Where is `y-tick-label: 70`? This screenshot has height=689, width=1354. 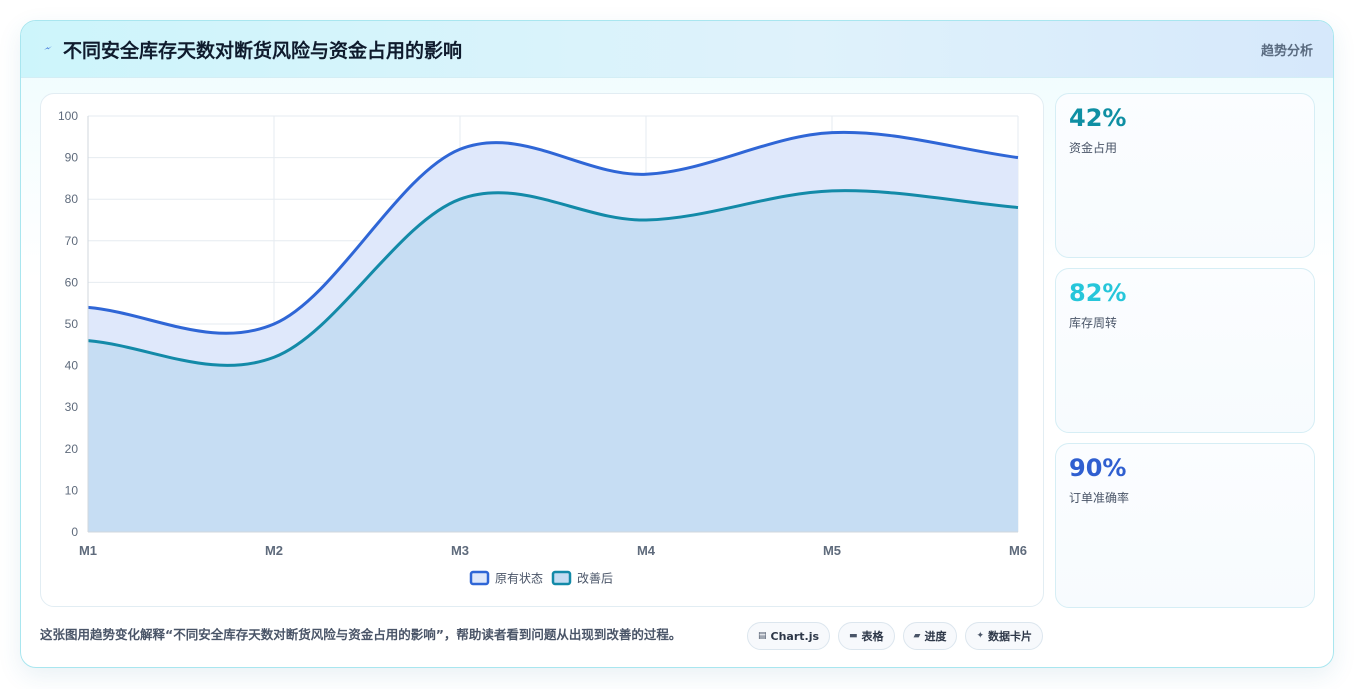
y-tick-label: 70 is located at coordinates (72, 241).